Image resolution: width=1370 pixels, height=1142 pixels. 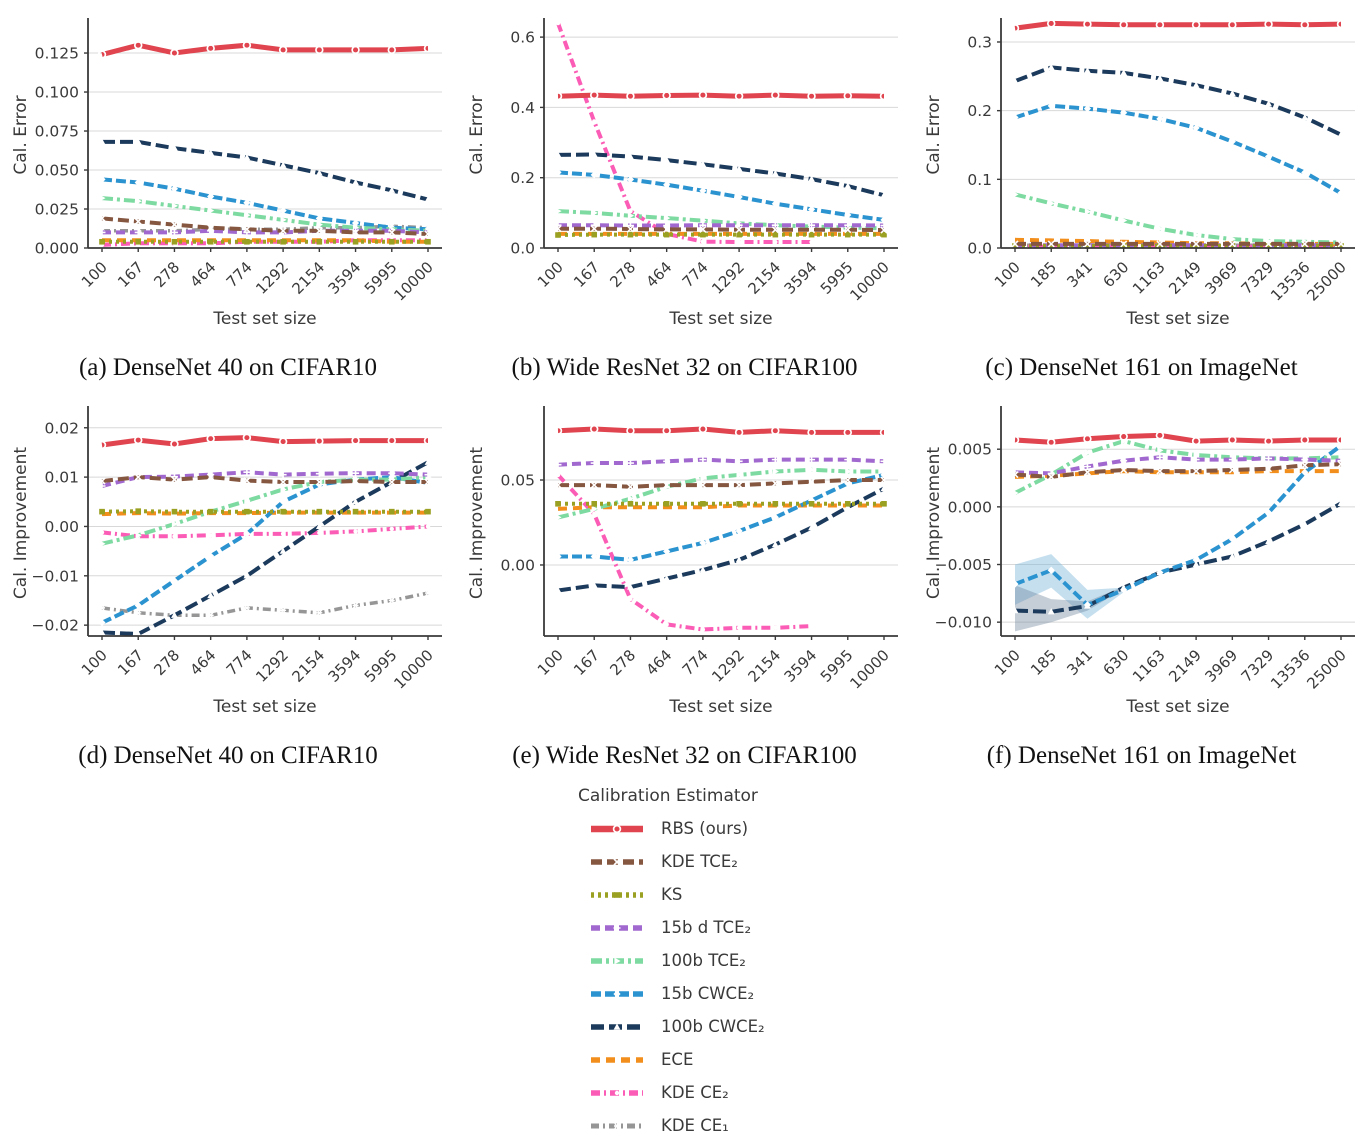 I want to click on y-tick-label: 0.05, so click(x=517, y=481).